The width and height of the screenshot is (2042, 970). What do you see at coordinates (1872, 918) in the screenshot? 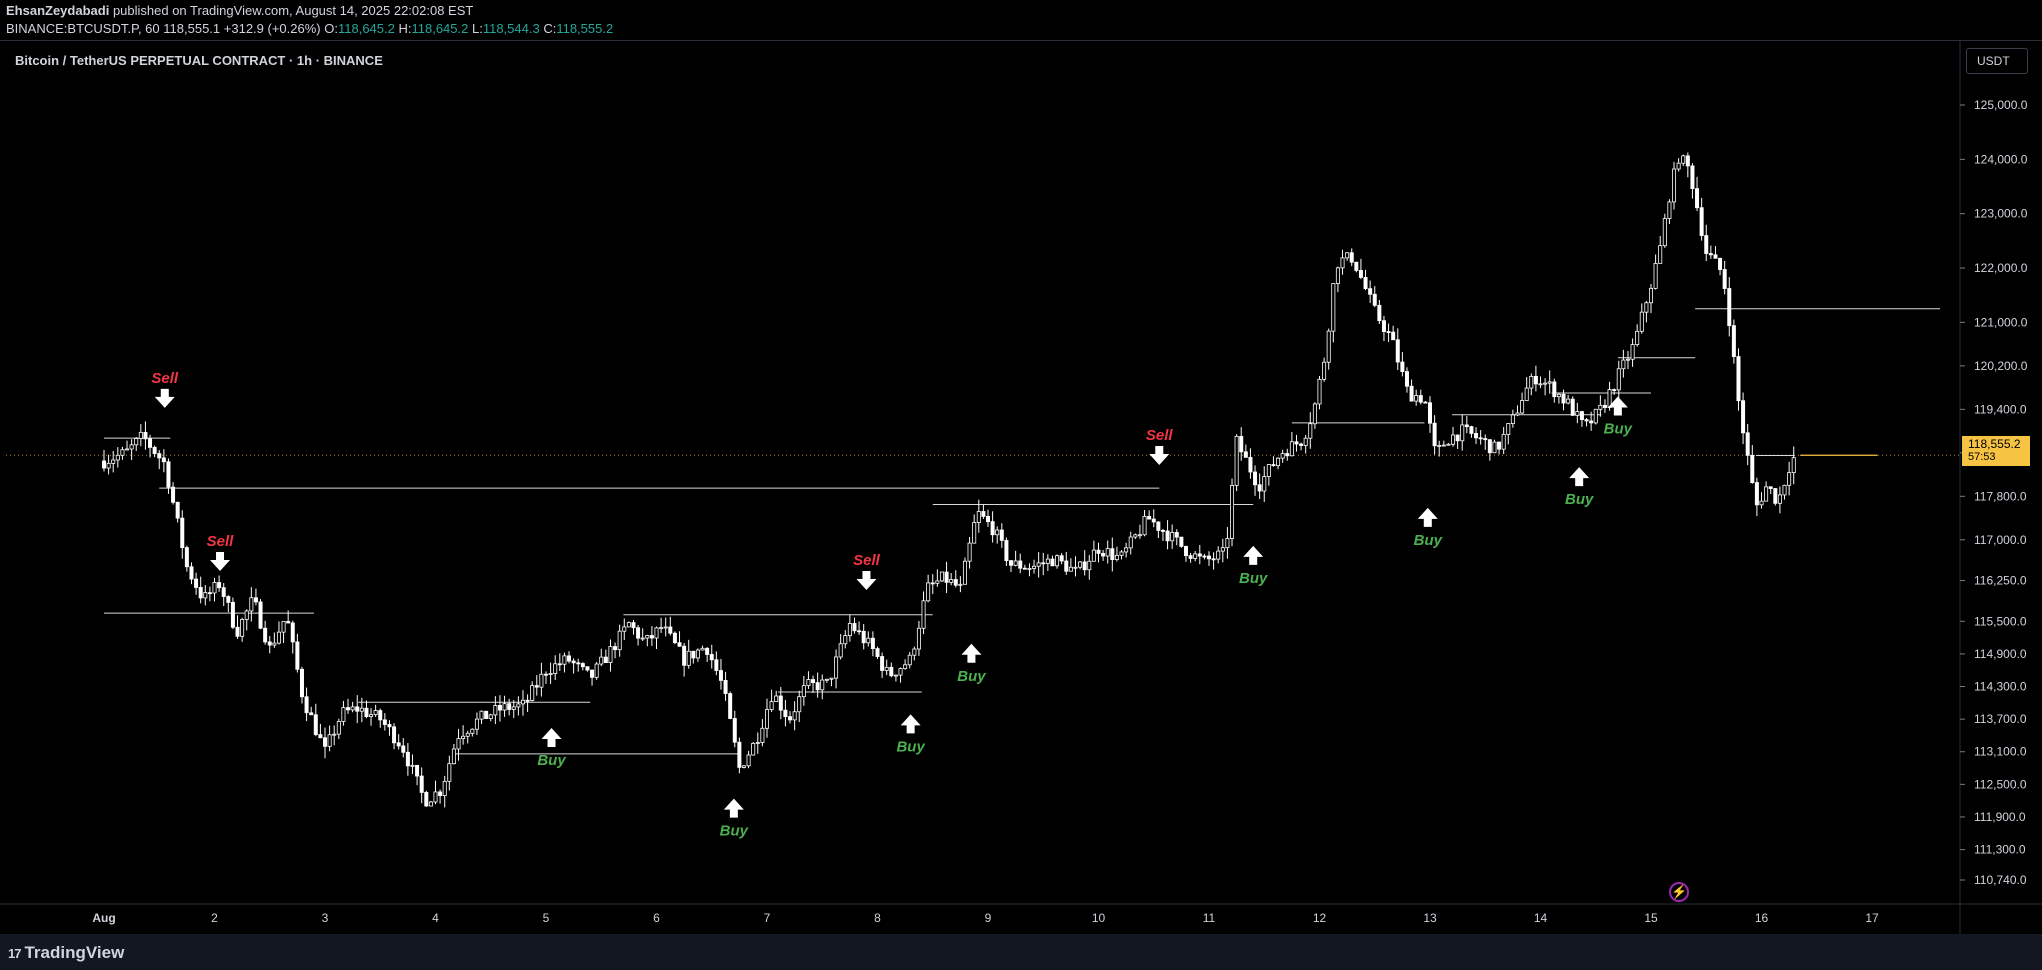
I see `time-tick-label: 17` at bounding box center [1872, 918].